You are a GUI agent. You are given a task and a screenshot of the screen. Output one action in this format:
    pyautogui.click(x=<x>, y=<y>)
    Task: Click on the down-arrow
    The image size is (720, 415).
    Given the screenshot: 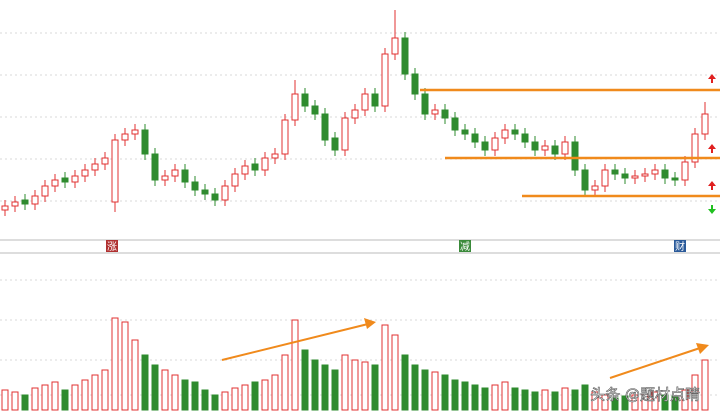 What is the action you would take?
    pyautogui.click(x=712, y=209)
    